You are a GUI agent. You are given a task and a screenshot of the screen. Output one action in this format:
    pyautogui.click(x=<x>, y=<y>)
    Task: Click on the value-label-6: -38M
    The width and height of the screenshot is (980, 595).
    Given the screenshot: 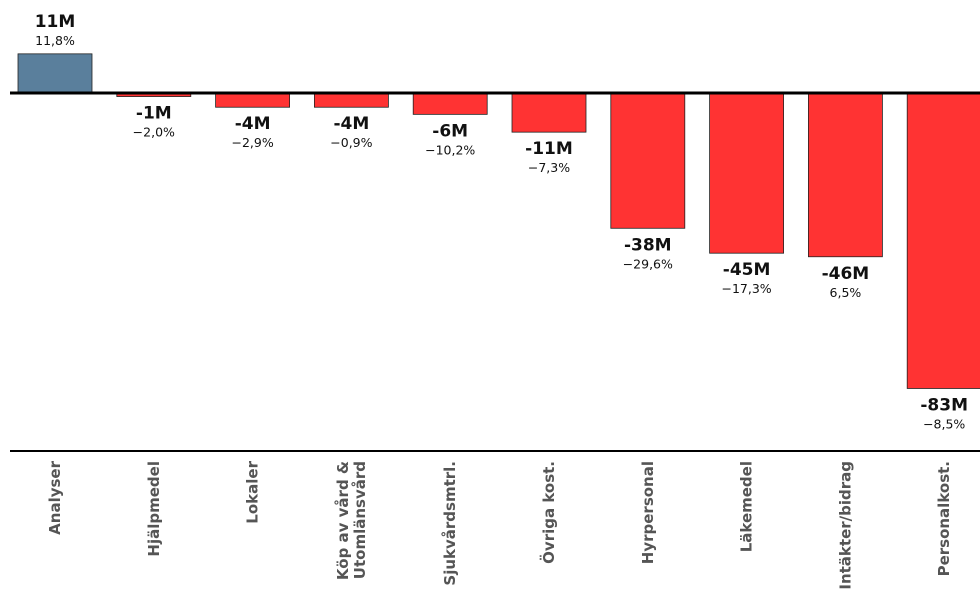 What is the action you would take?
    pyautogui.click(x=648, y=245)
    